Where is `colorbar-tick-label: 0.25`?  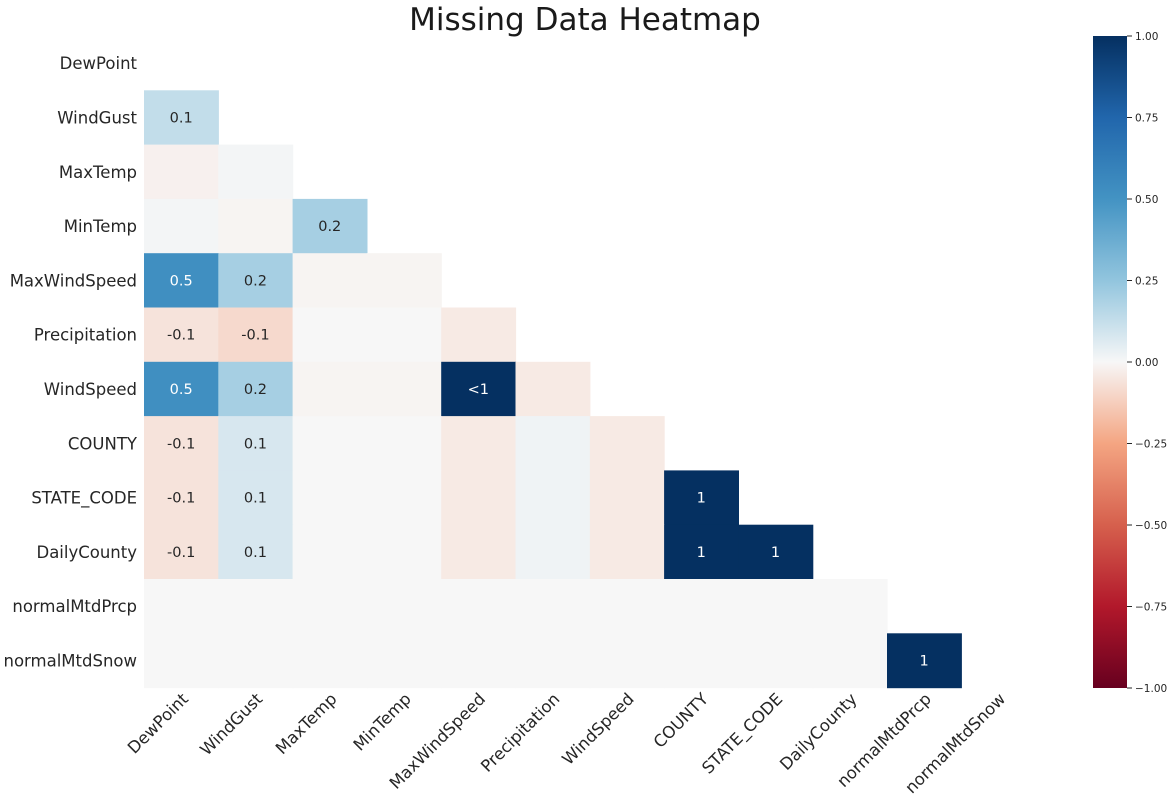 colorbar-tick-label: 0.25 is located at coordinates (1146, 282).